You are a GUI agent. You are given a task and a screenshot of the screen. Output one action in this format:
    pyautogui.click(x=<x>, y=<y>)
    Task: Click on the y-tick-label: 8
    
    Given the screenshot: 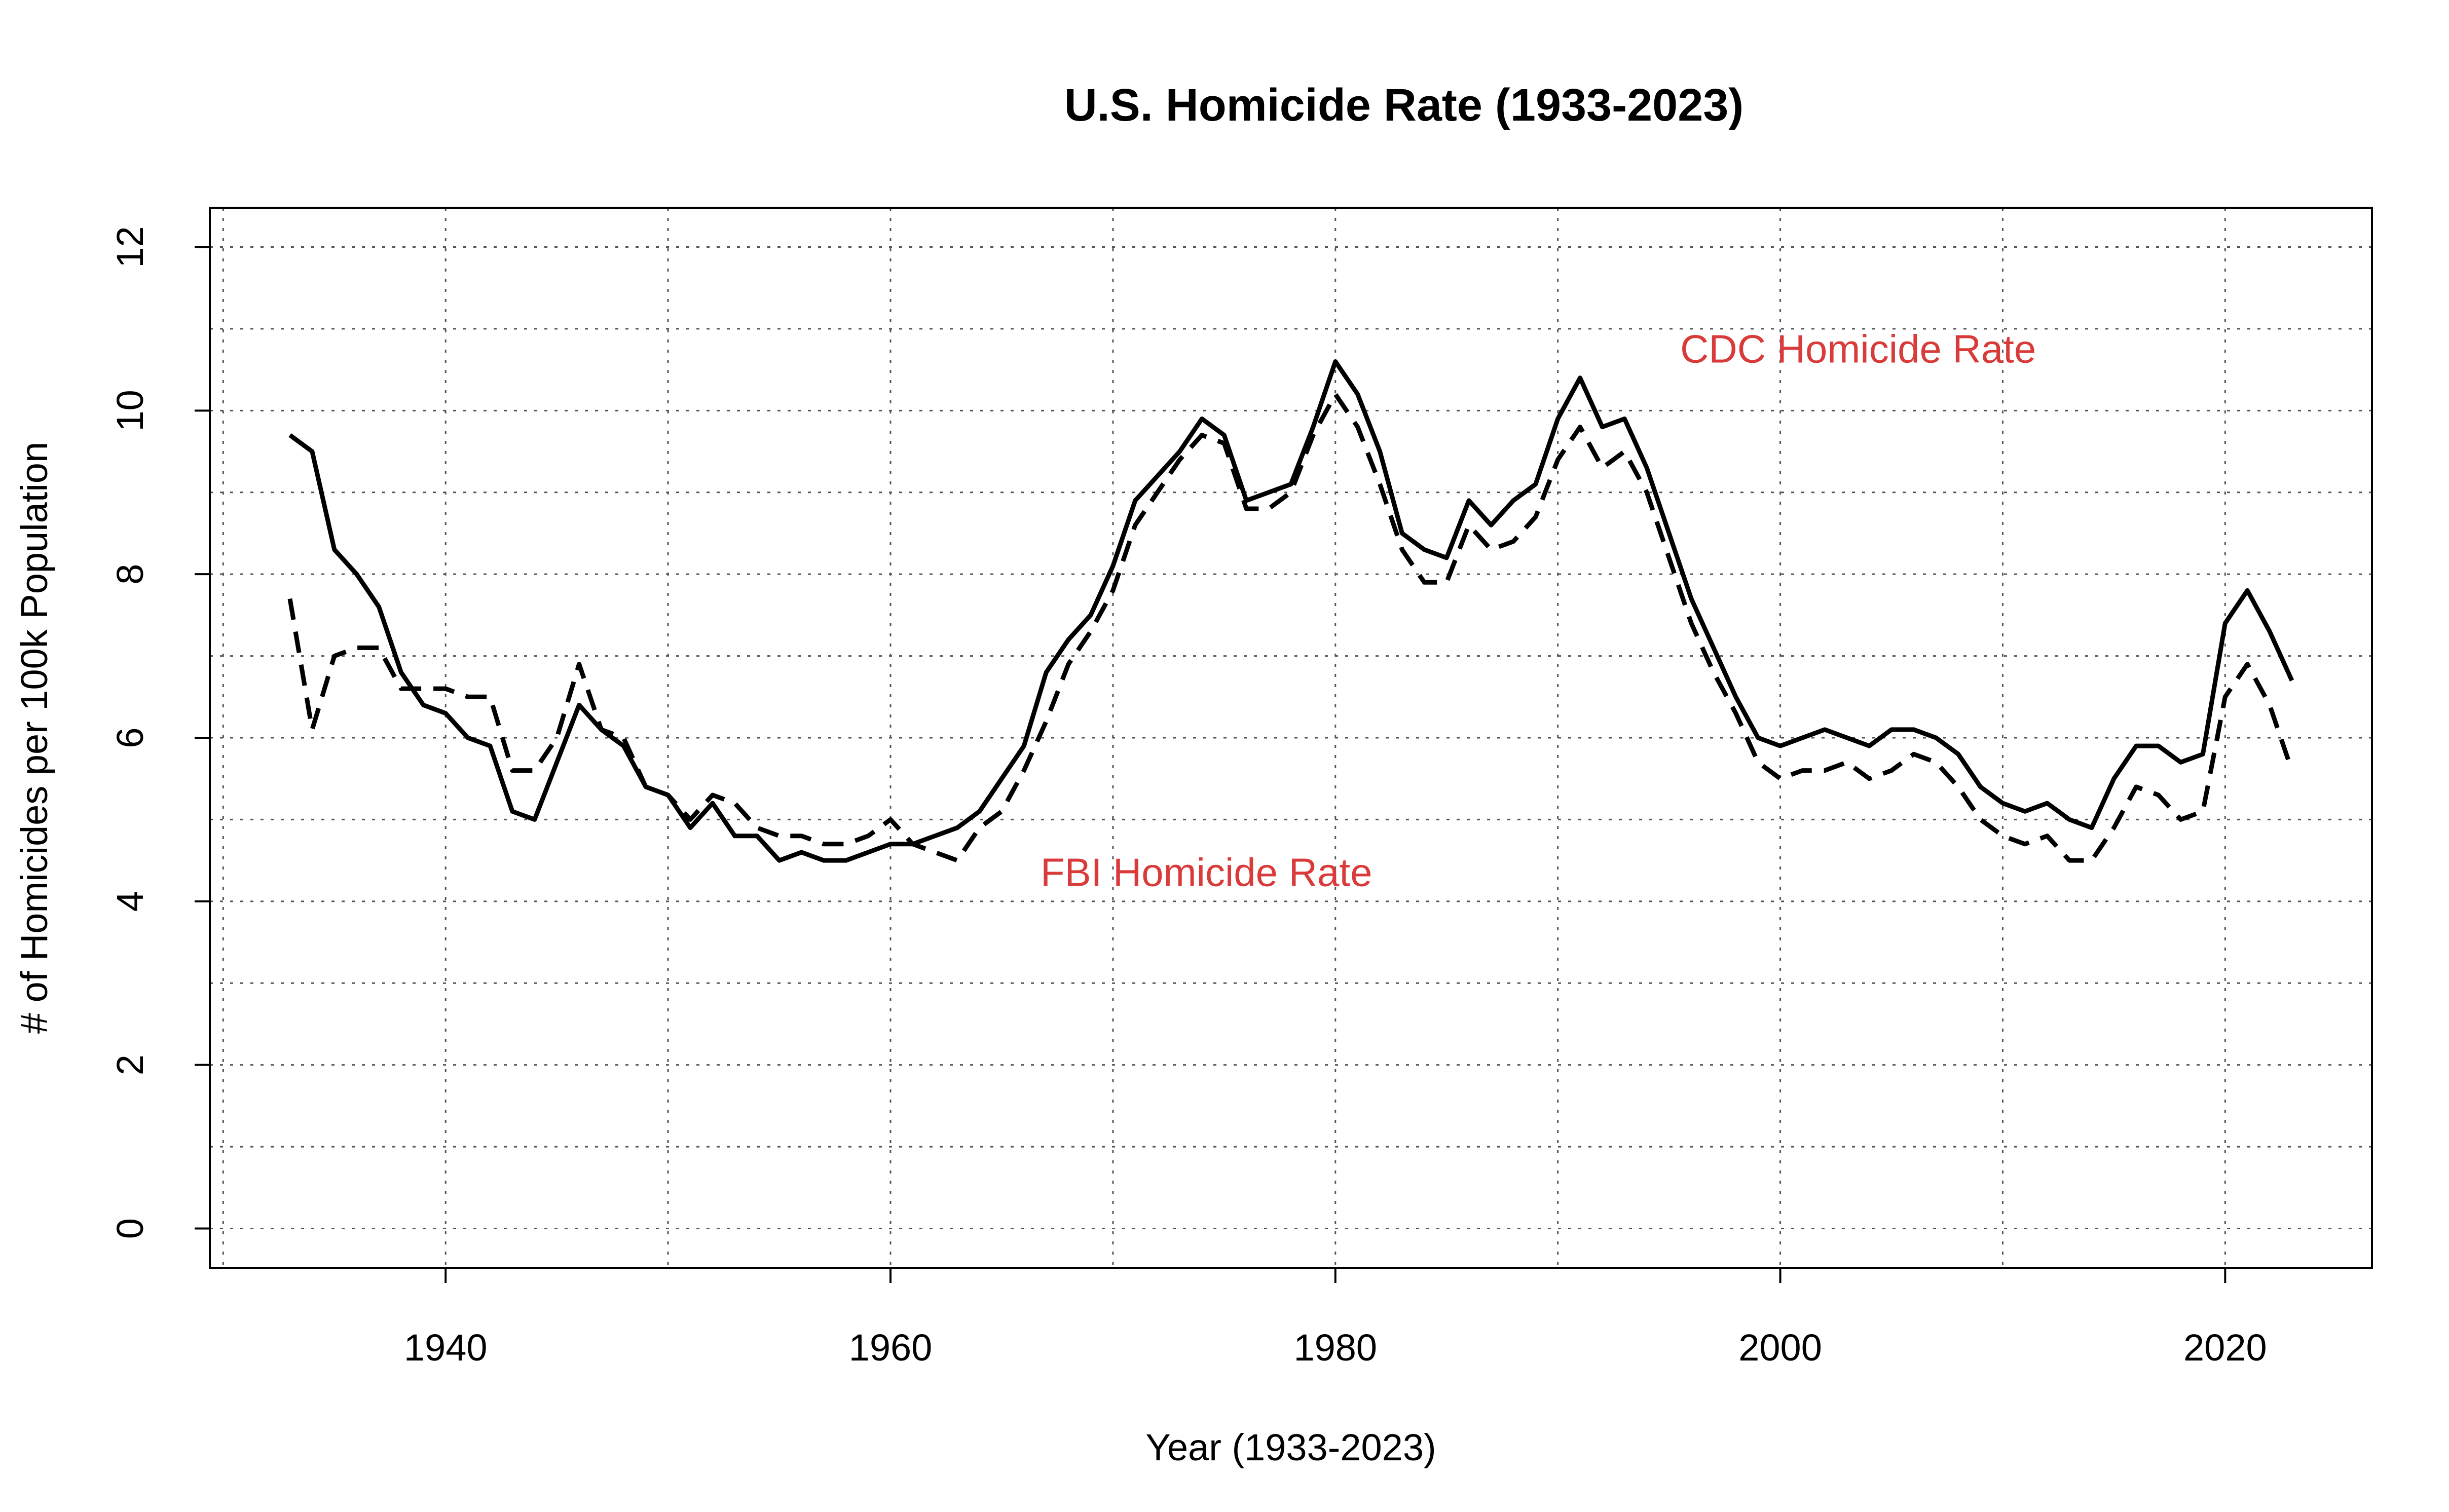 What is the action you would take?
    pyautogui.click(x=130, y=574)
    